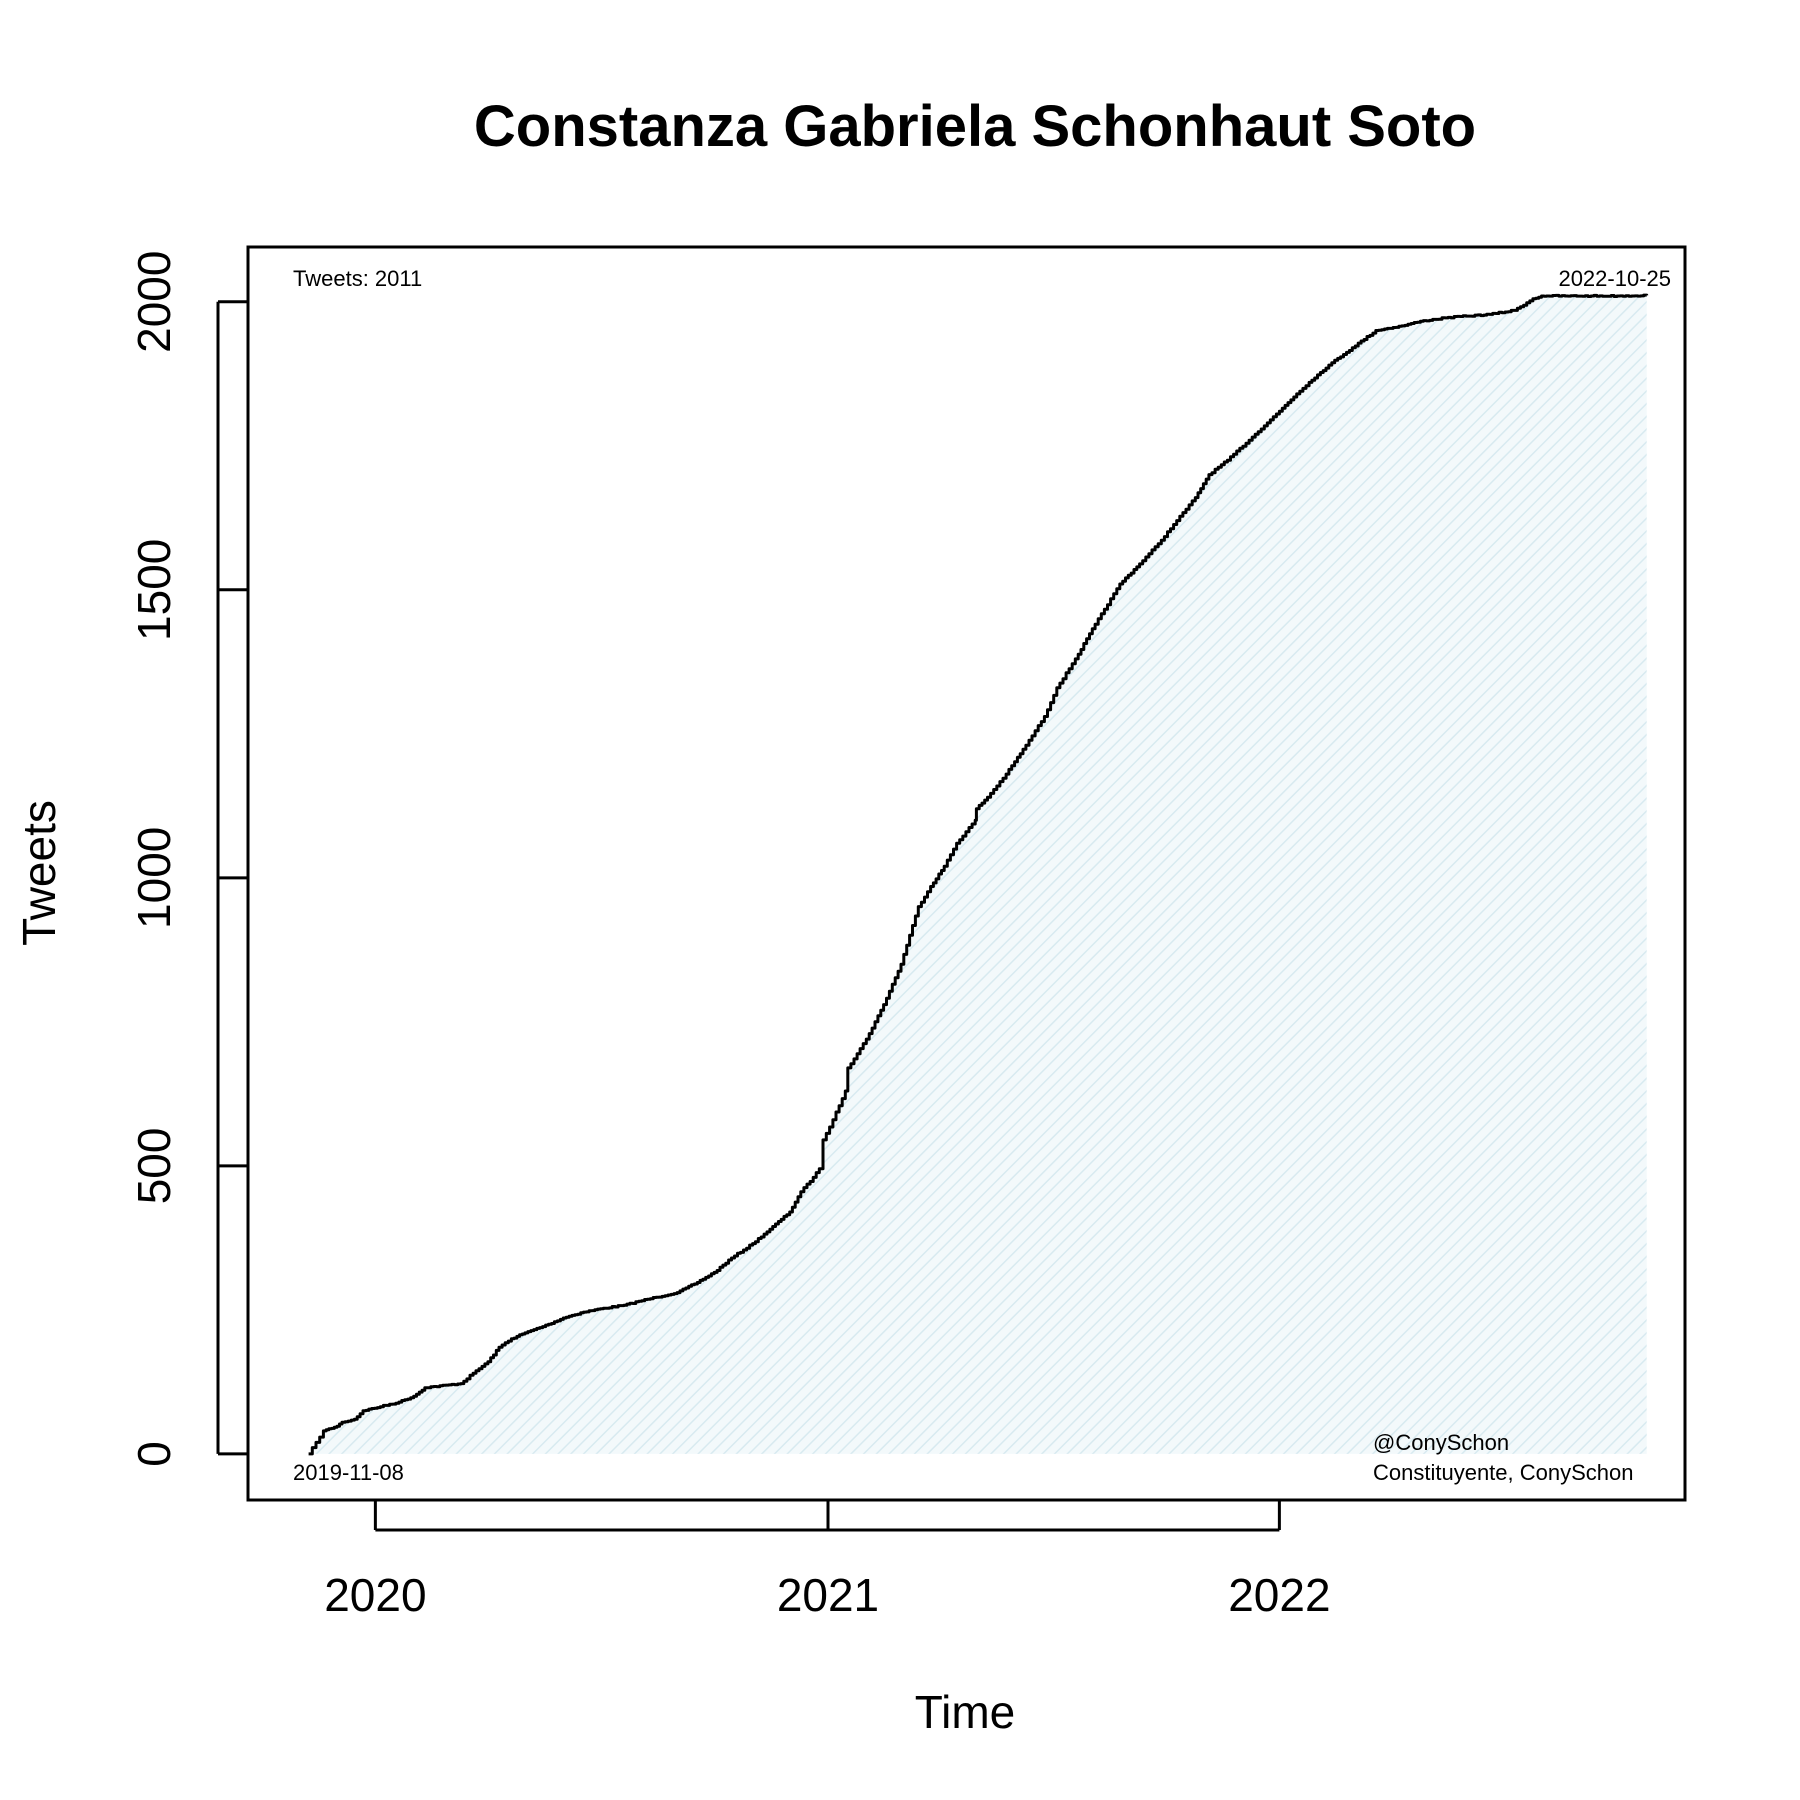 The height and width of the screenshot is (1800, 1800). What do you see at coordinates (965, 1712) in the screenshot?
I see `x-axis-title: Time` at bounding box center [965, 1712].